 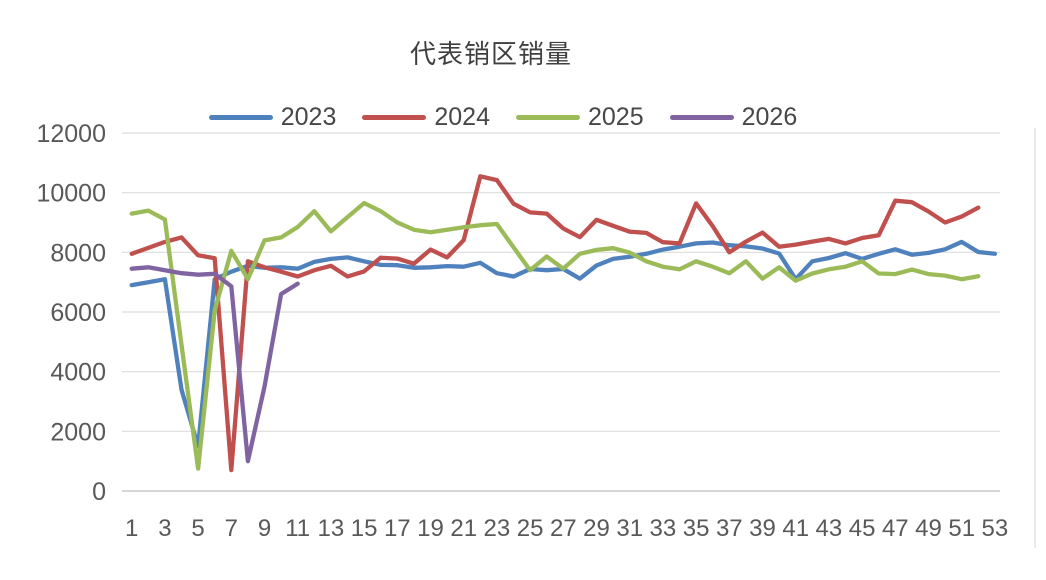 What do you see at coordinates (214, 364) in the screenshot?
I see `series-line-2026` at bounding box center [214, 364].